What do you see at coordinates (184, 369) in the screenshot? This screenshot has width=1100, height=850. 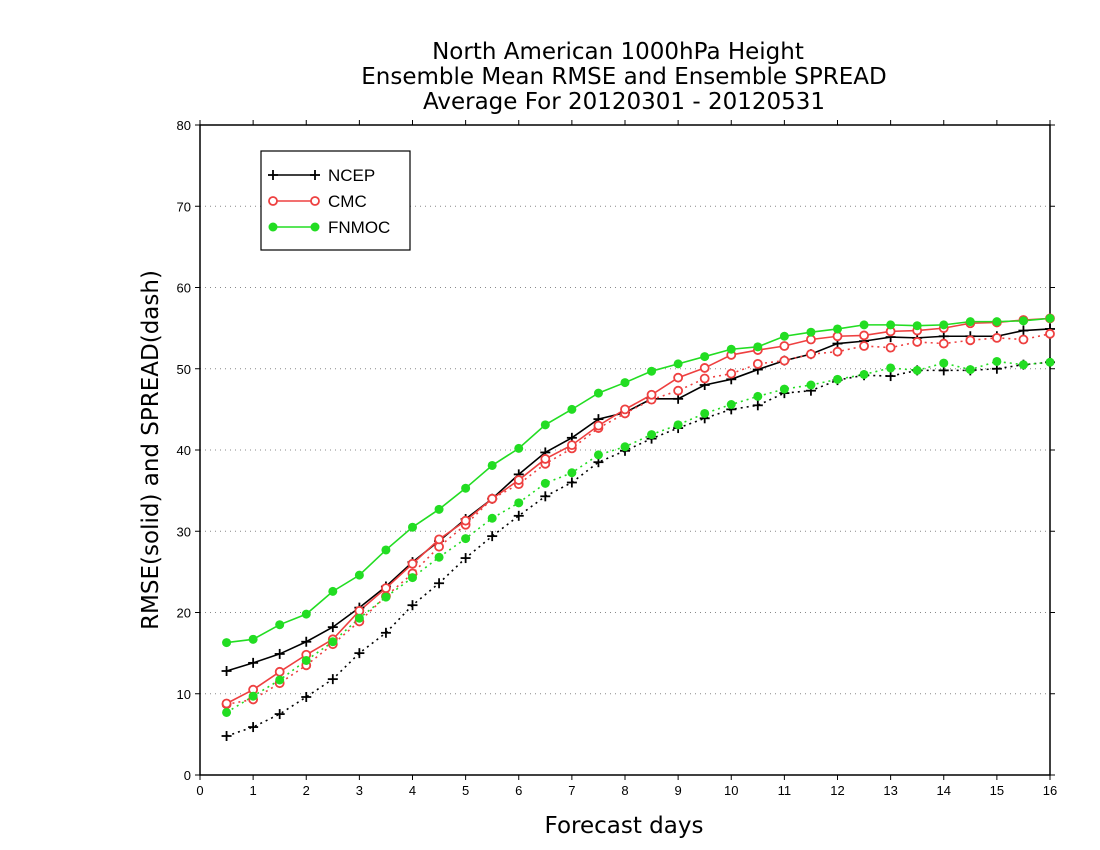 I see `y-tick-label-5: 50` at bounding box center [184, 369].